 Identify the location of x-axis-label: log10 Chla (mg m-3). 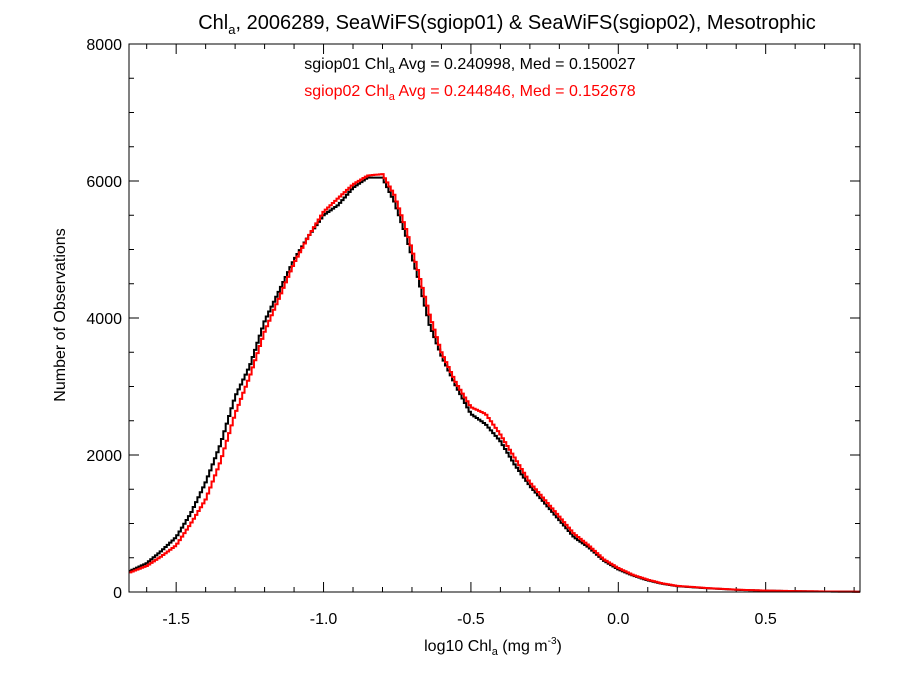
(493, 647).